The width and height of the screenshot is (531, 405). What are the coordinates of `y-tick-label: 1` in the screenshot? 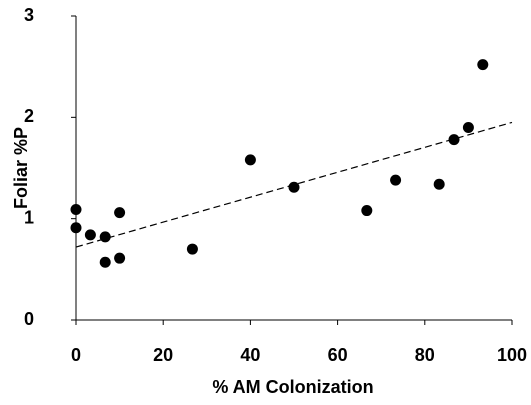 It's located at (29, 217).